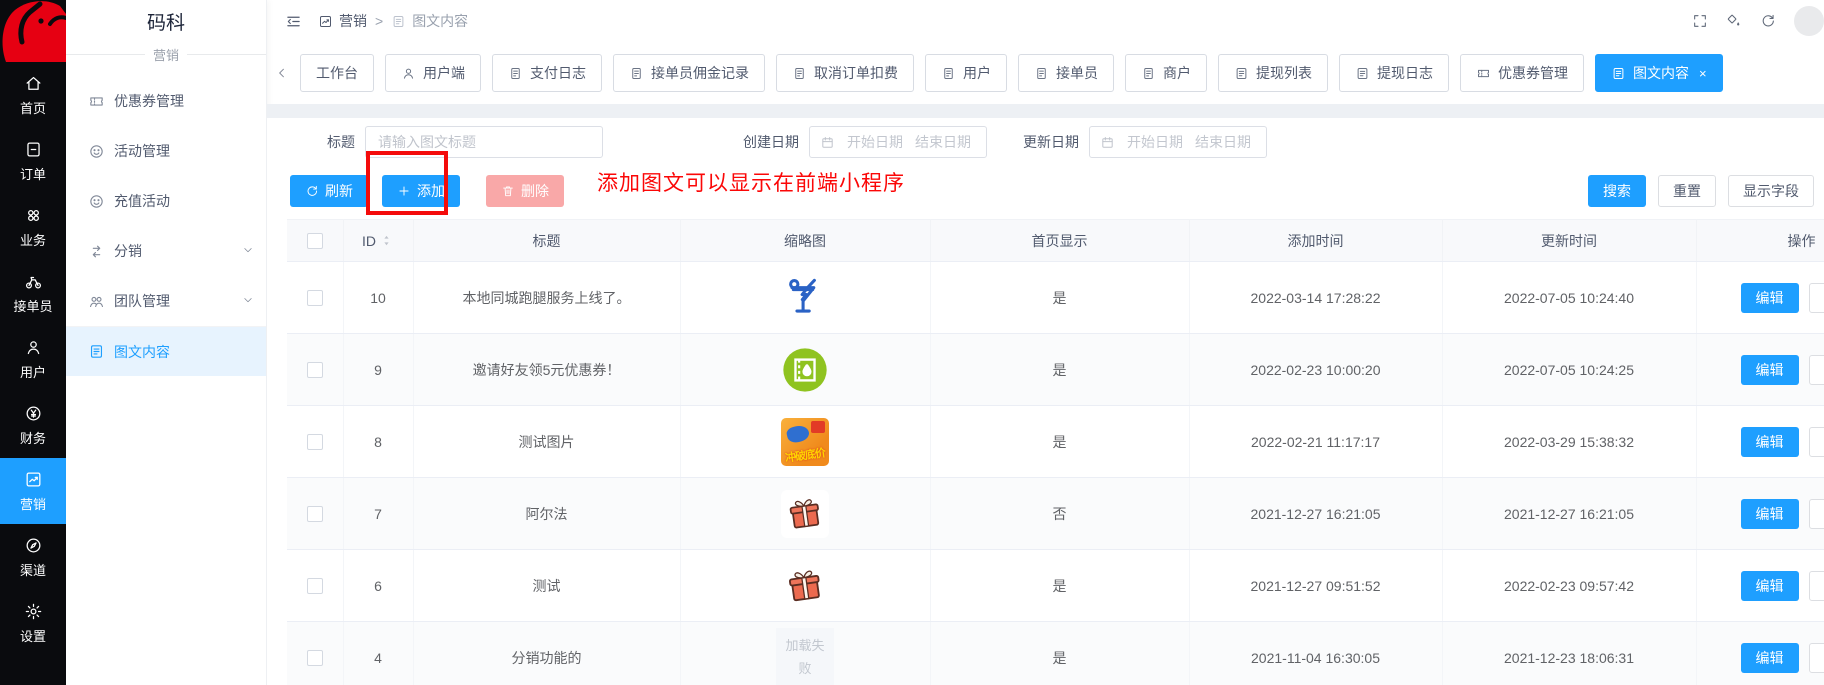  What do you see at coordinates (166, 351) in the screenshot?
I see `menu-item-article-content: 图文内容` at bounding box center [166, 351].